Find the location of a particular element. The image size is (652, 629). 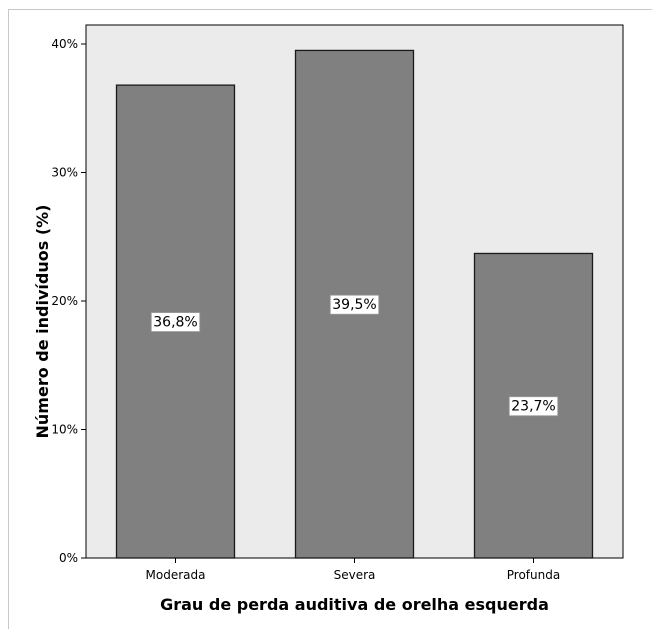

data-label-text: 23,7% is located at coordinates (533, 407).